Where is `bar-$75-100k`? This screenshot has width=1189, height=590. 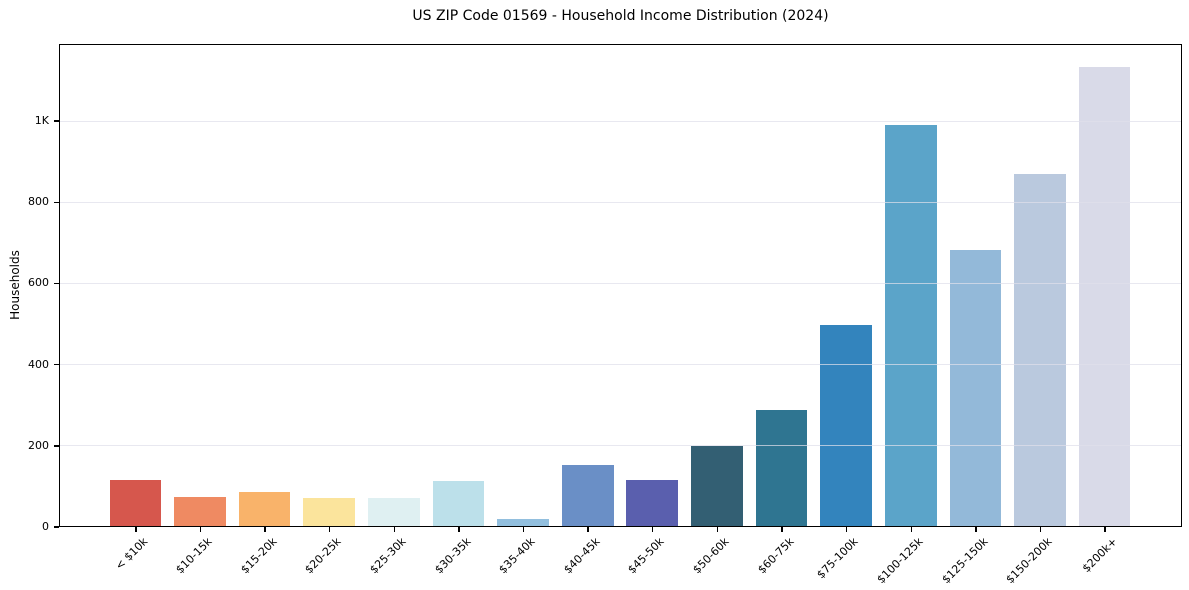
bar-$75-100k is located at coordinates (846, 425).